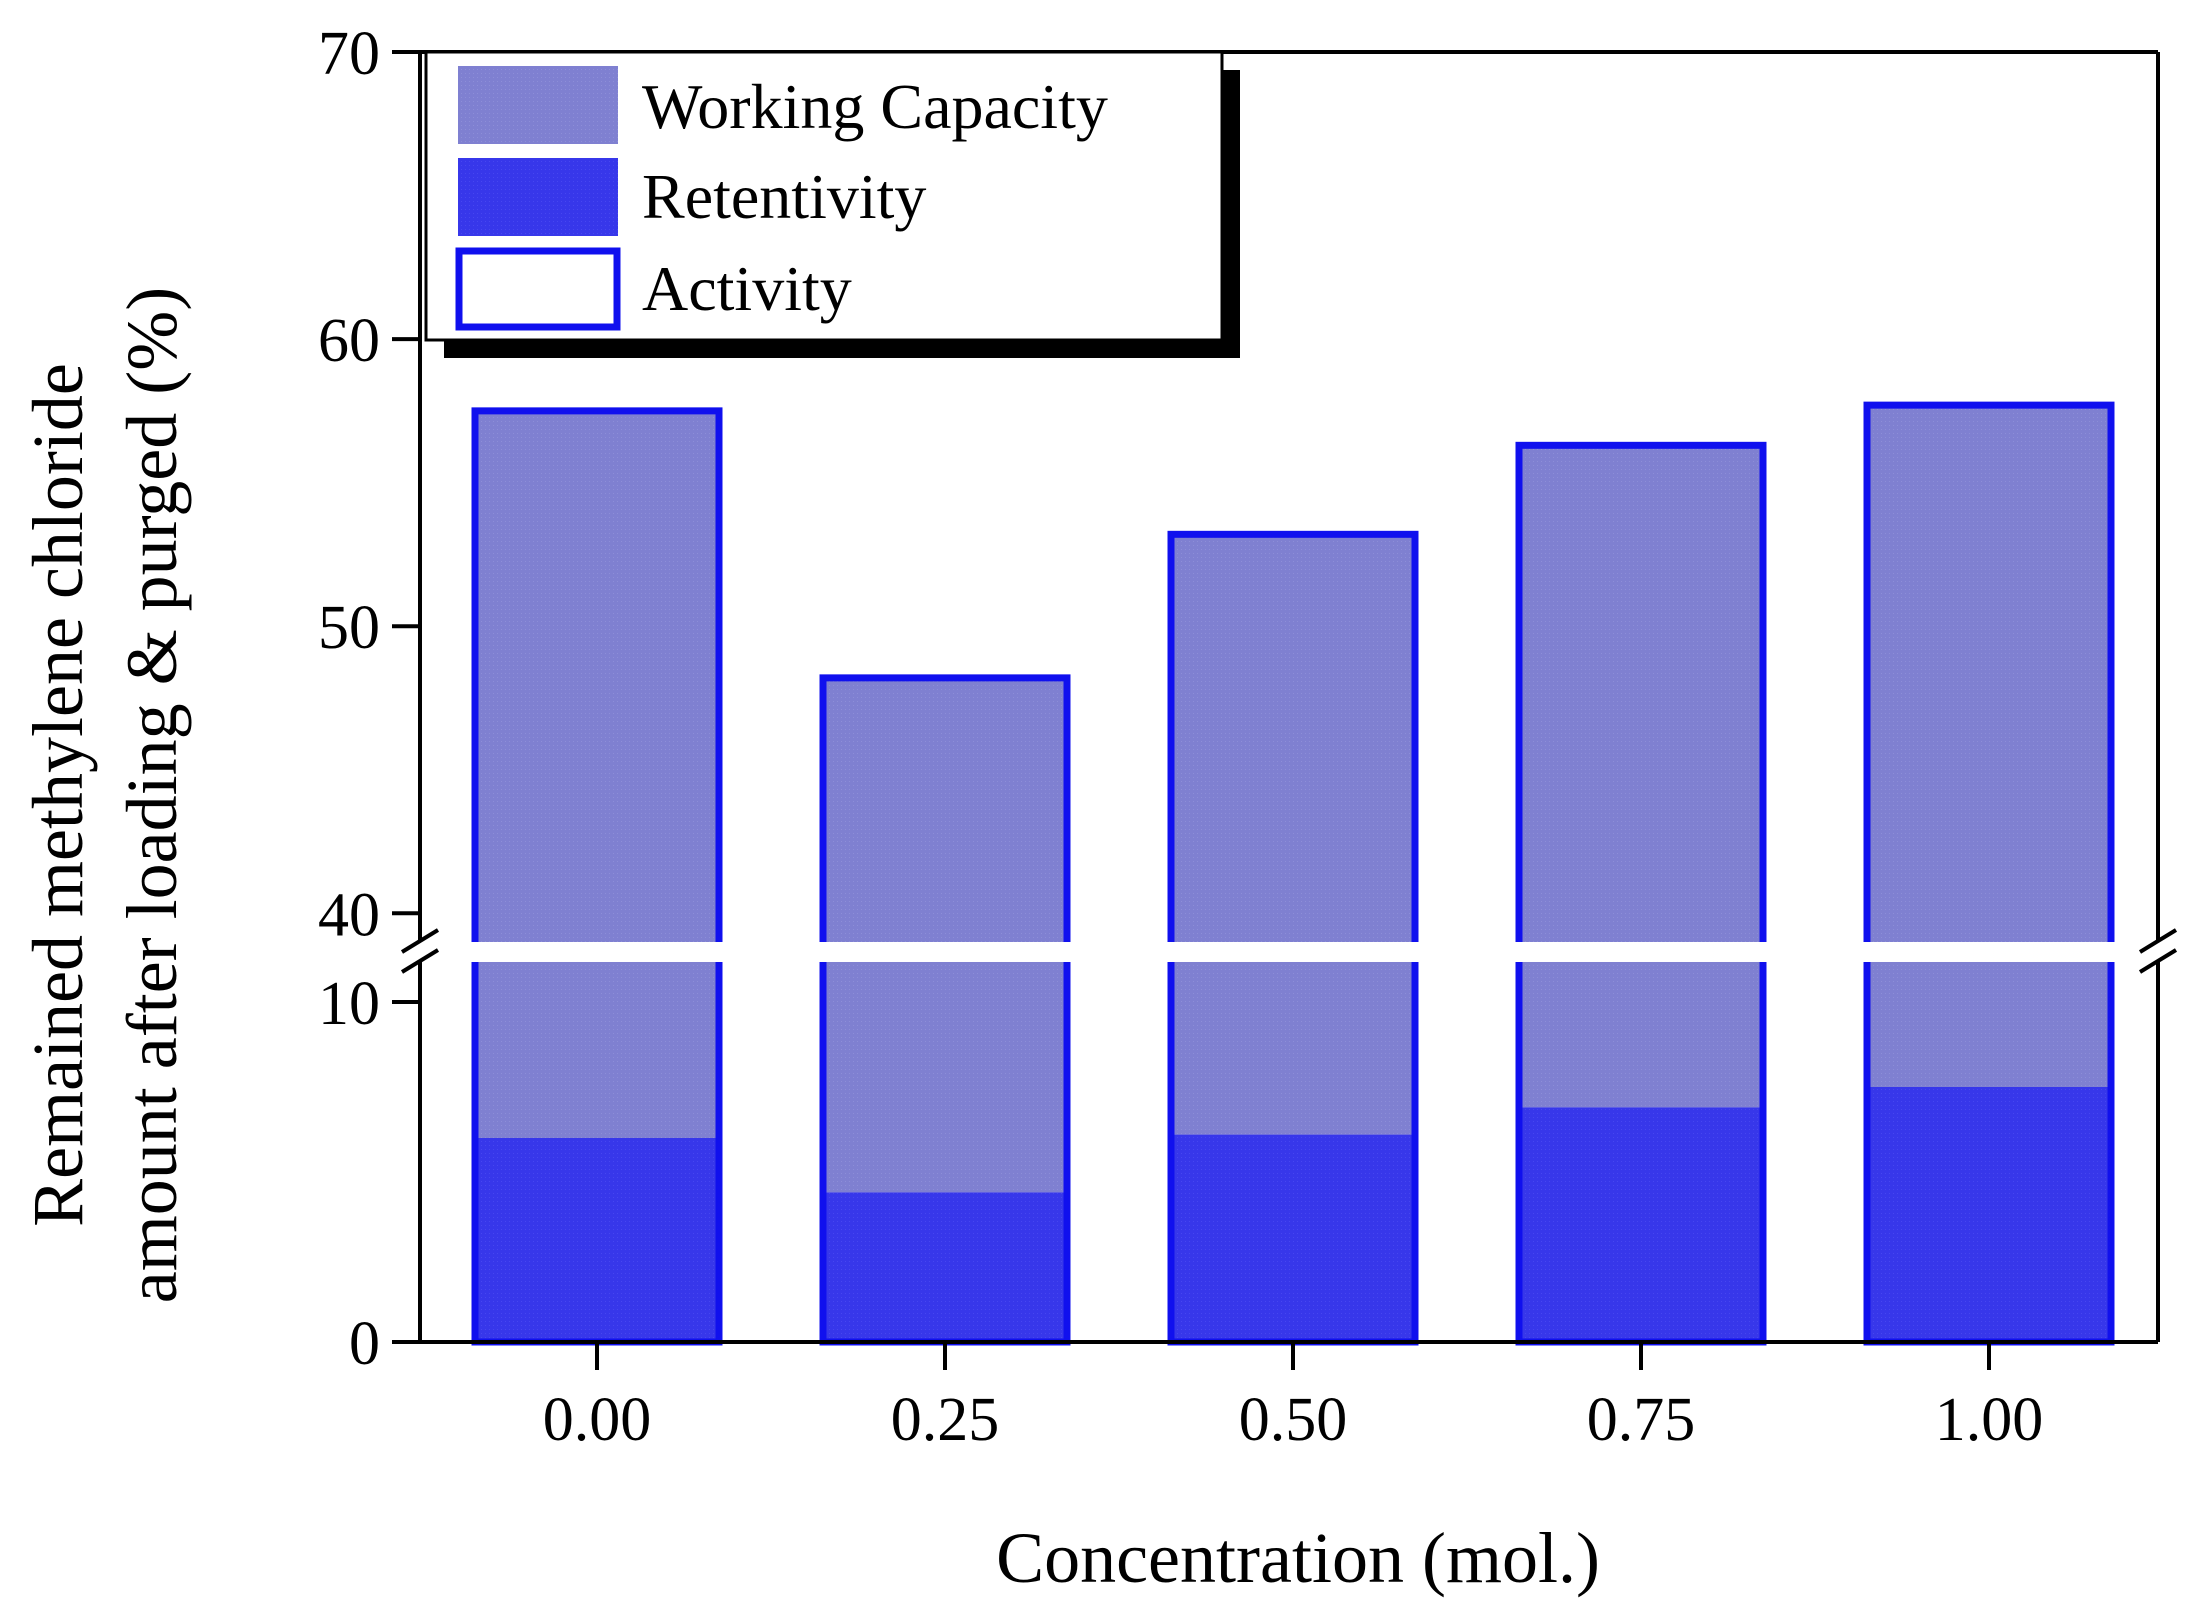 Image resolution: width=2204 pixels, height=1616 pixels. What do you see at coordinates (538, 197) in the screenshot?
I see `legend-swatch-retentivity` at bounding box center [538, 197].